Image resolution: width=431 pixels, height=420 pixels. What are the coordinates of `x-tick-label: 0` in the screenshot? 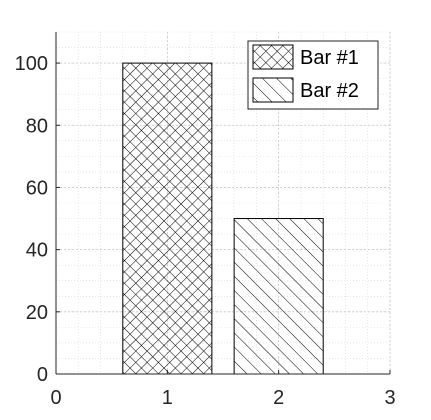 It's located at (55, 398).